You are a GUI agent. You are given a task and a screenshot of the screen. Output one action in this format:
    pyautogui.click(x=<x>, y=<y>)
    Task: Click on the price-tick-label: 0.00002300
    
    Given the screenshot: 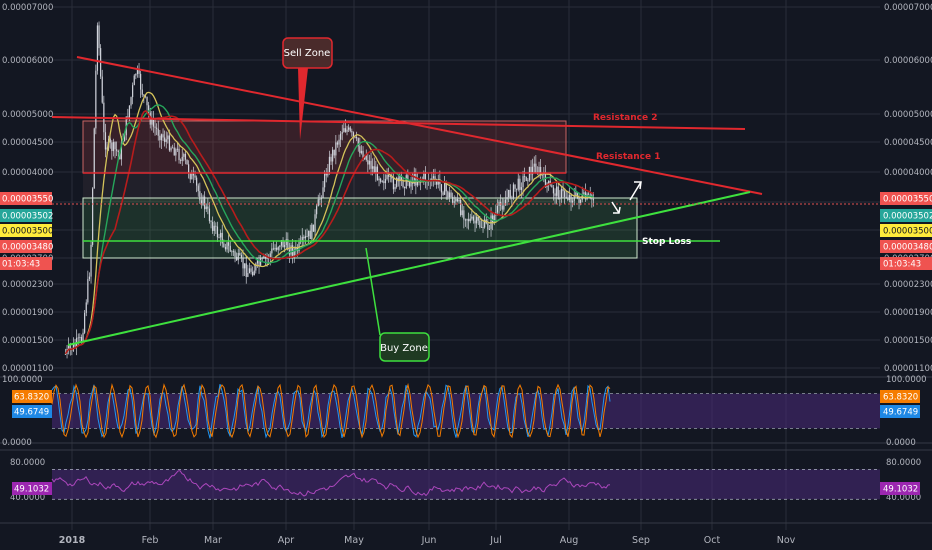 What is the action you would take?
    pyautogui.click(x=908, y=285)
    